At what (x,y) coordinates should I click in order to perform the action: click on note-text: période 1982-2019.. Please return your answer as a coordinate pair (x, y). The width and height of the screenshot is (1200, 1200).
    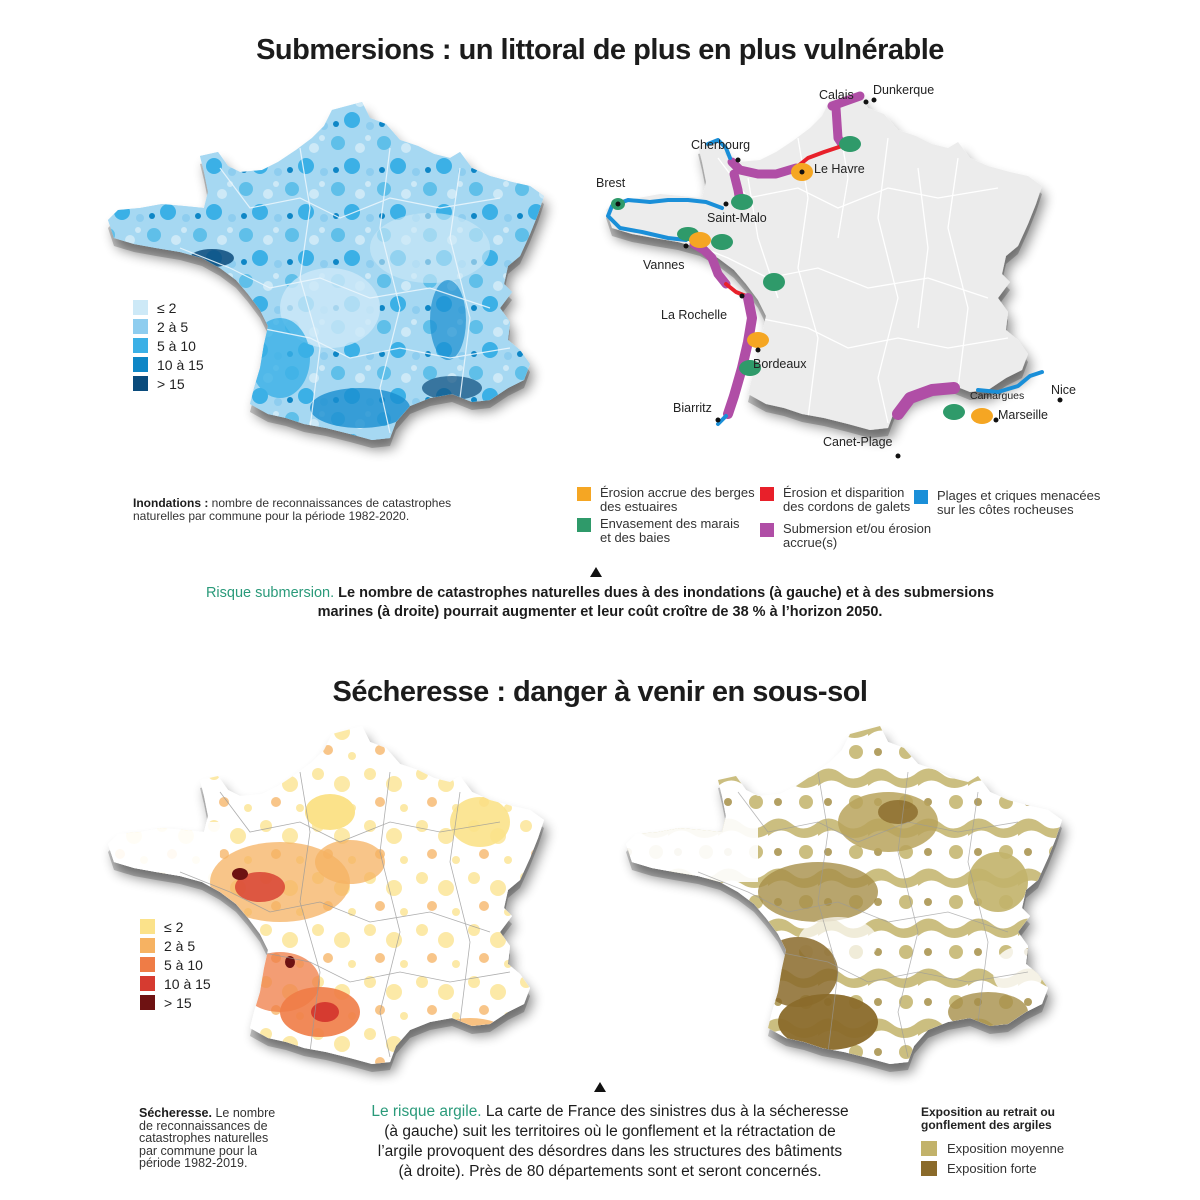
    Looking at the image, I should click on (193, 1163).